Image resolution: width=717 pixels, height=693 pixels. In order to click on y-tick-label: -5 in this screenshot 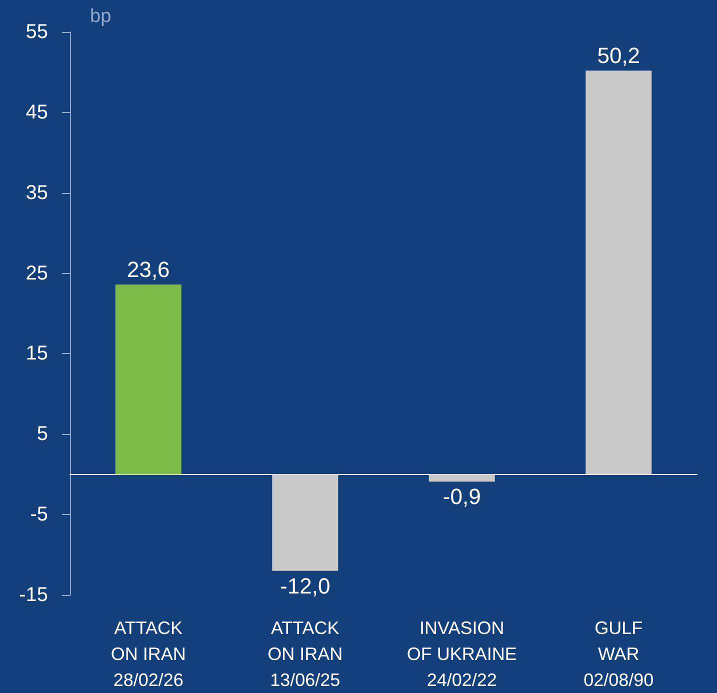, I will do `click(39, 515)`.